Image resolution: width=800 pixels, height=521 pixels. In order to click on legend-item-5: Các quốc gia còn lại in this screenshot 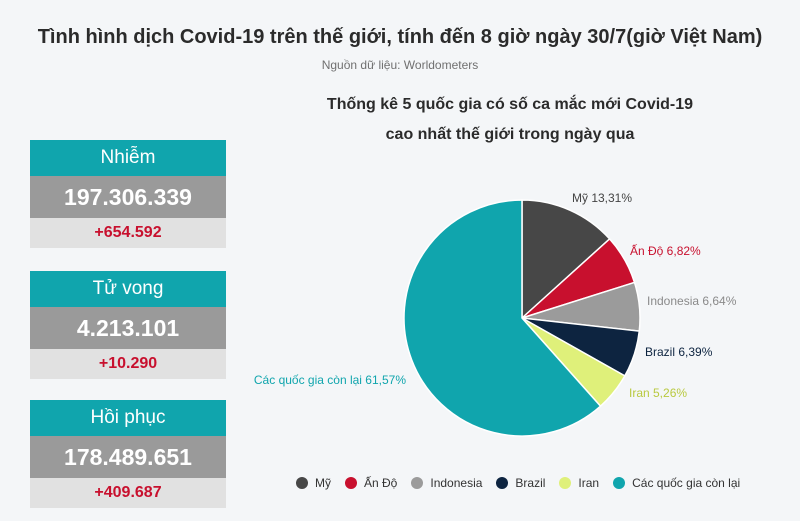, I will do `click(676, 483)`.